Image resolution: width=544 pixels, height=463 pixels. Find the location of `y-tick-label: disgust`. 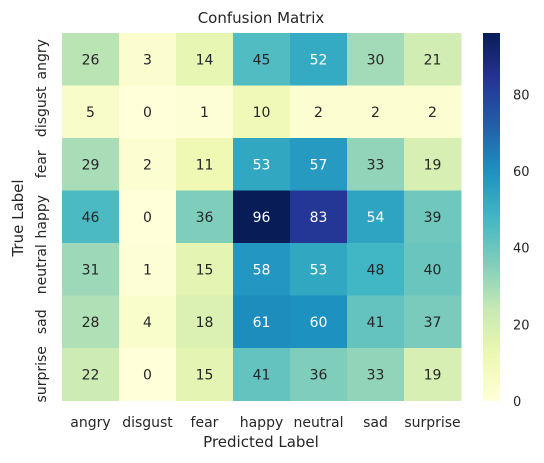

y-tick-label: disgust is located at coordinates (42, 111).